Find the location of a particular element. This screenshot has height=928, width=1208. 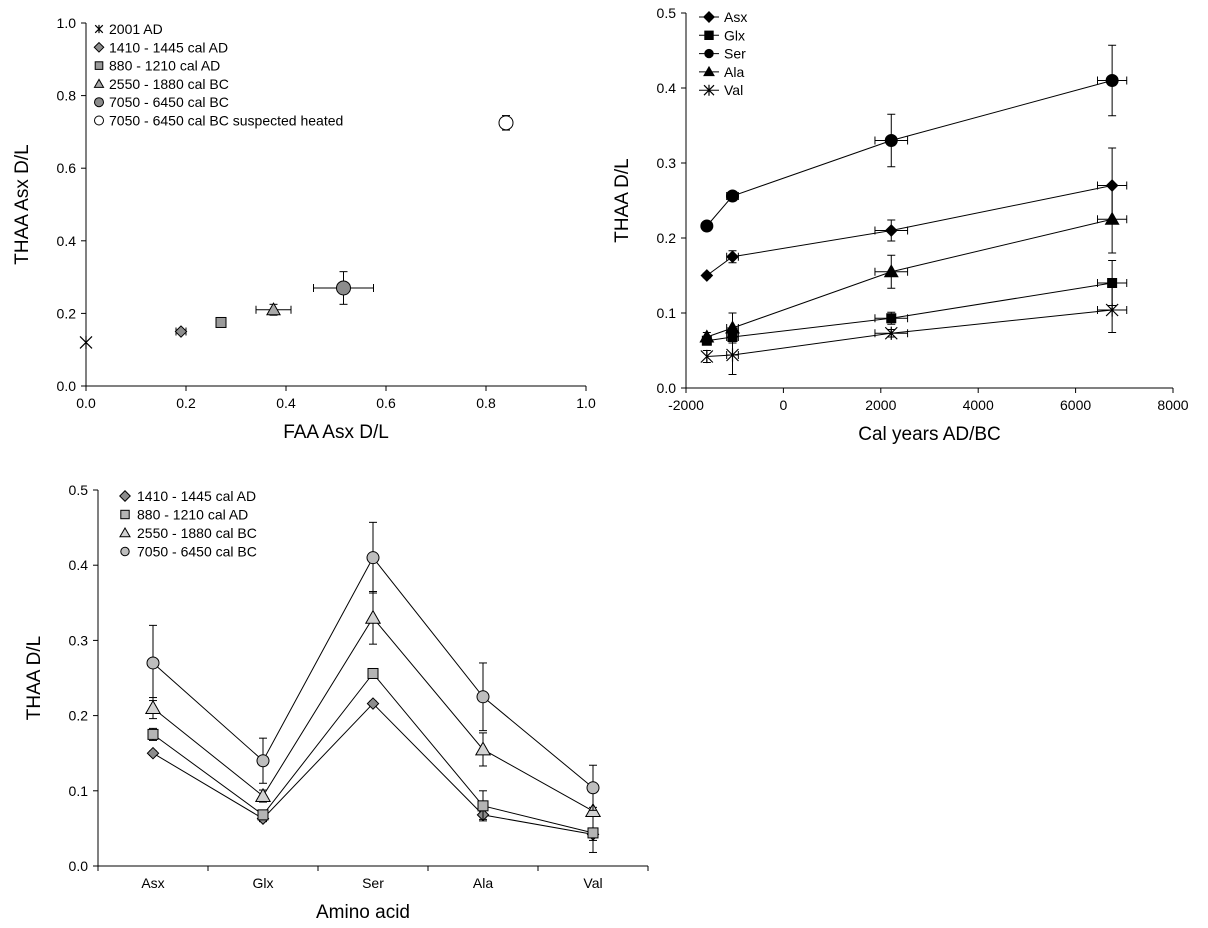

x-category-label-glx: Glx is located at coordinates (263, 883).